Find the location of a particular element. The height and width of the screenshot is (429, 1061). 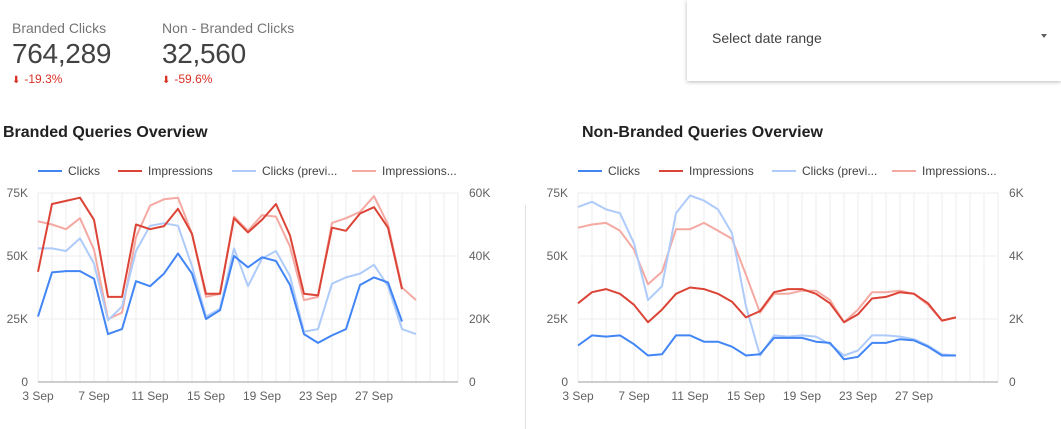

kpi-label: Non - Branded Clicks is located at coordinates (228, 28).